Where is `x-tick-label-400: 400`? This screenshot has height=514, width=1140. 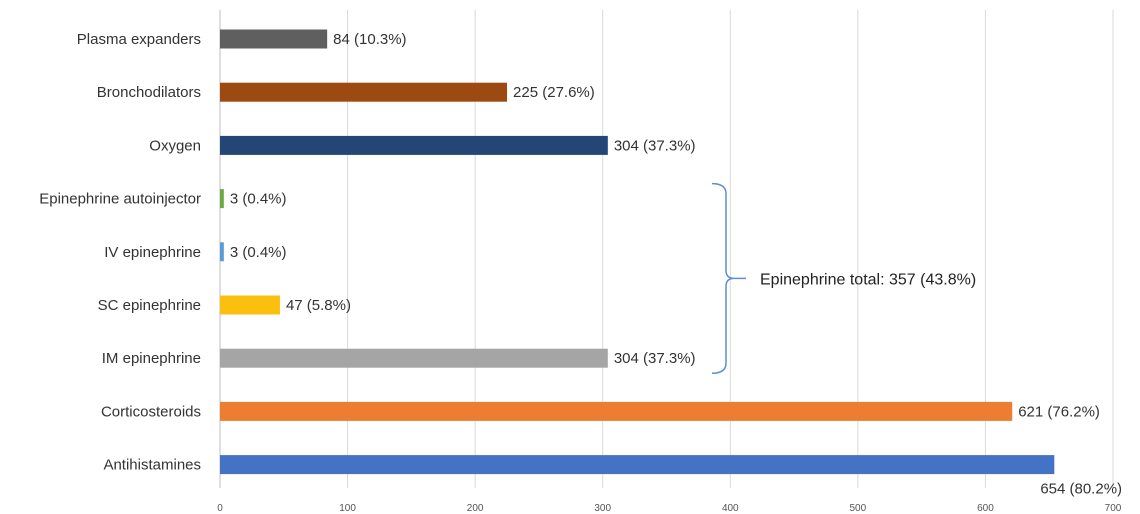 x-tick-label-400: 400 is located at coordinates (730, 508).